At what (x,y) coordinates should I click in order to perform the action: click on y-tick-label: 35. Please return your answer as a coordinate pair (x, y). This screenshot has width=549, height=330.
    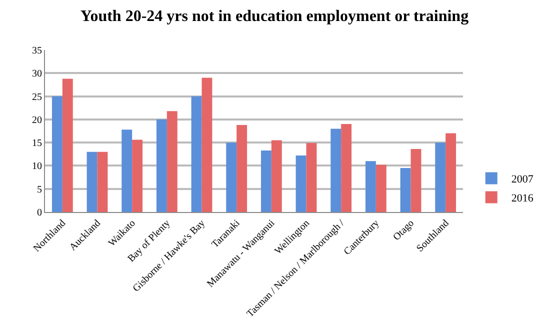
    Looking at the image, I should click on (37, 51).